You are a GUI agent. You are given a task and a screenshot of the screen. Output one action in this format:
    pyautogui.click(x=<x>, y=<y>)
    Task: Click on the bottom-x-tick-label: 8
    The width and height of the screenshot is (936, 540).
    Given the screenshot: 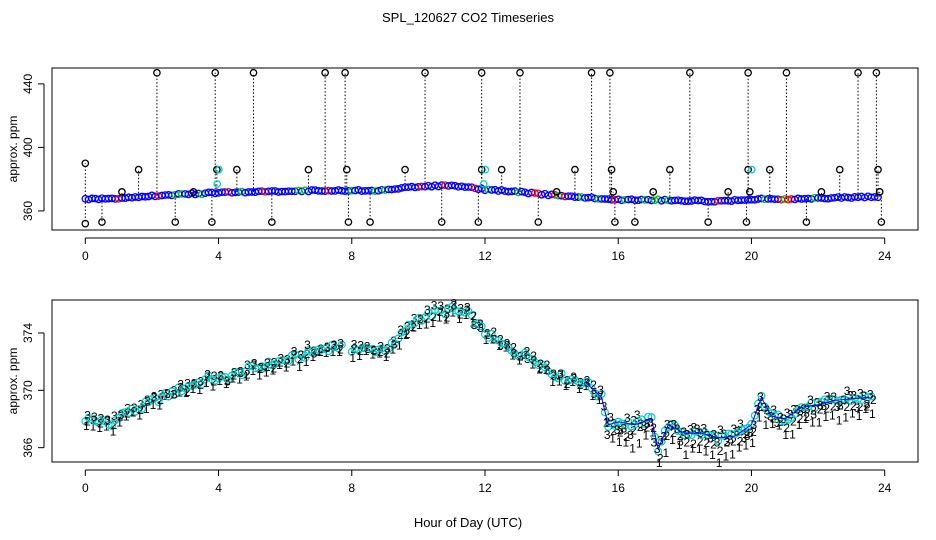 What is the action you would take?
    pyautogui.click(x=351, y=488)
    